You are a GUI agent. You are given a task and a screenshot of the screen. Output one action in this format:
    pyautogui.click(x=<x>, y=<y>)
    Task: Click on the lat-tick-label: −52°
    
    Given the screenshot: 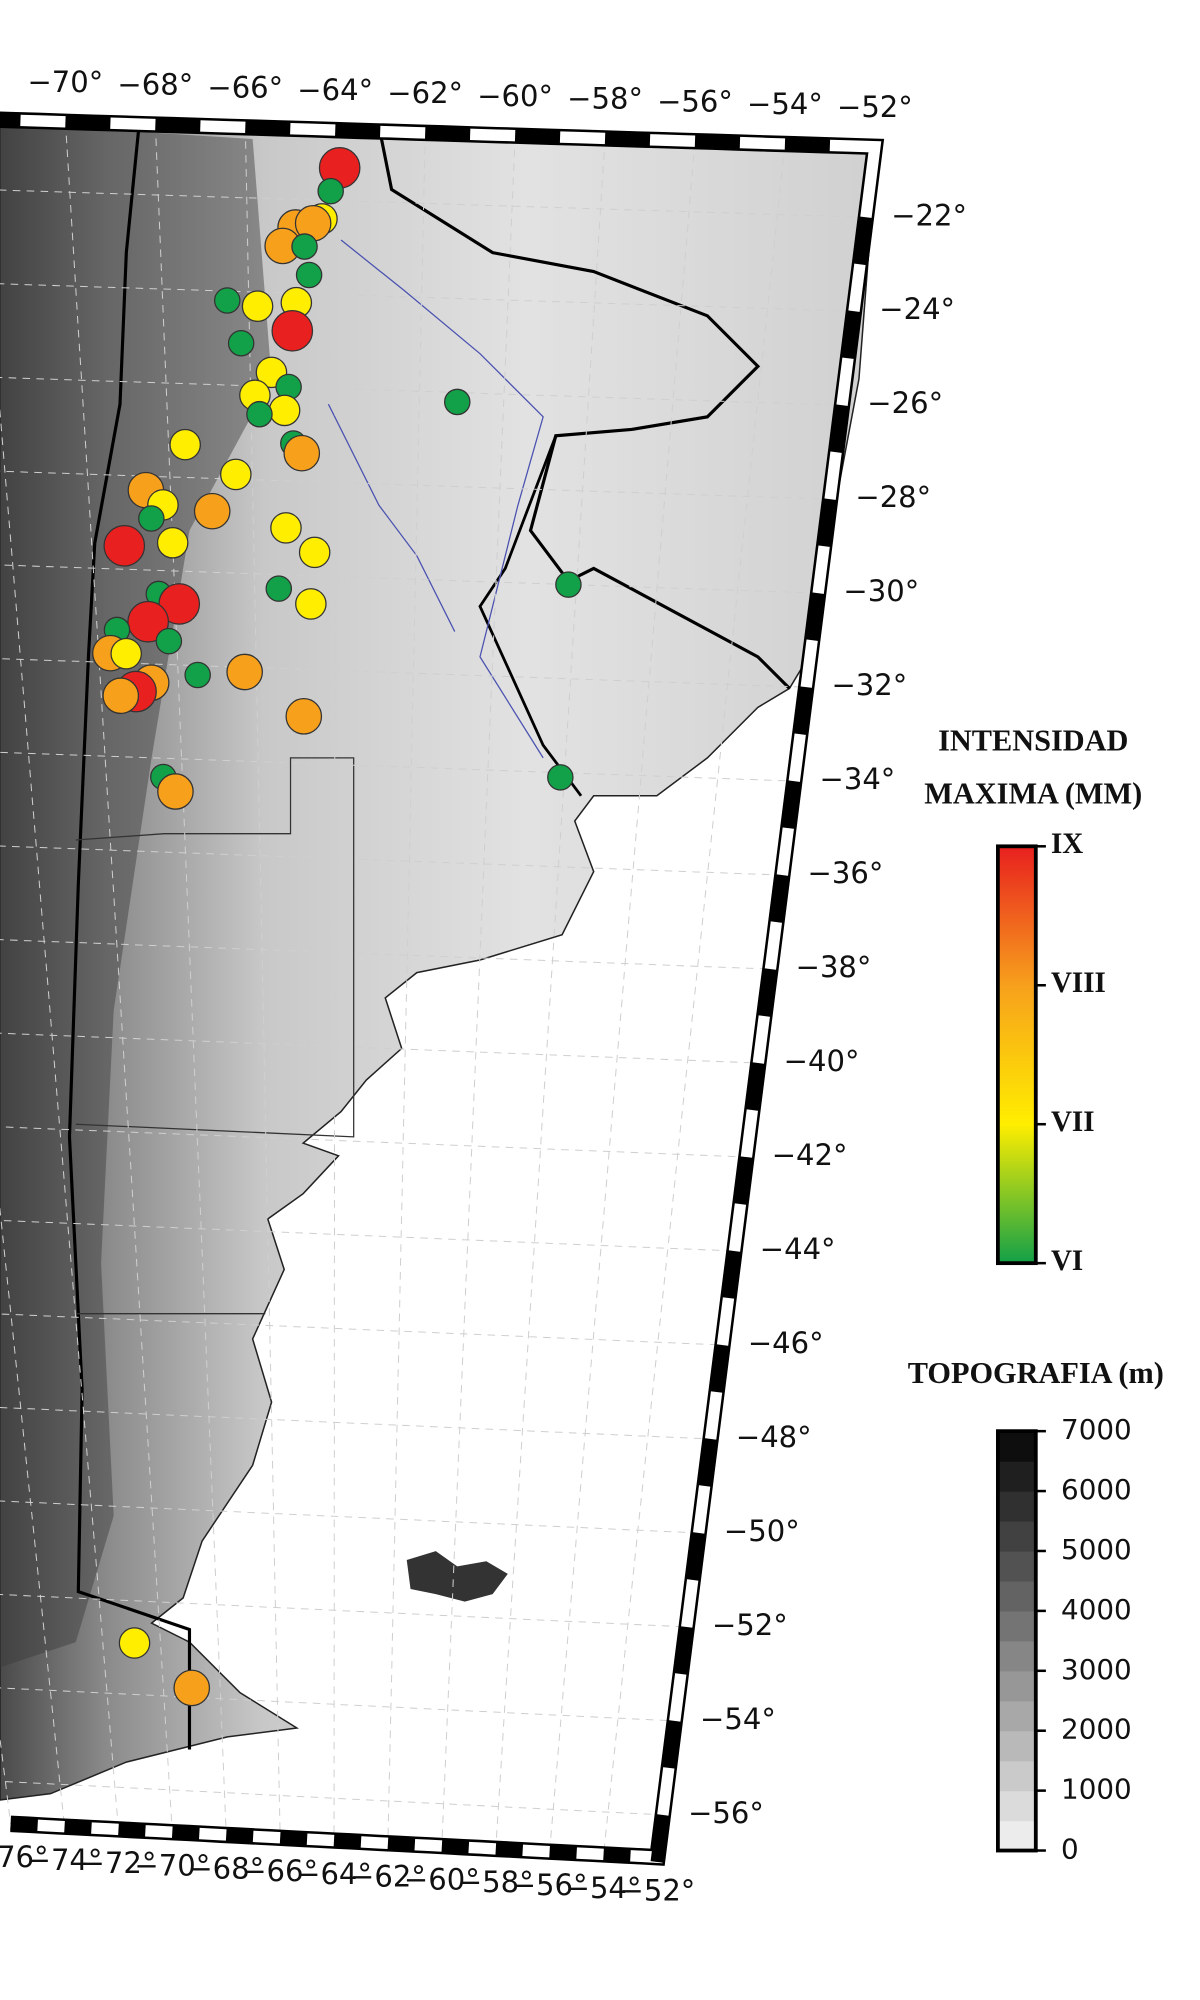 What is the action you would take?
    pyautogui.click(x=750, y=1625)
    